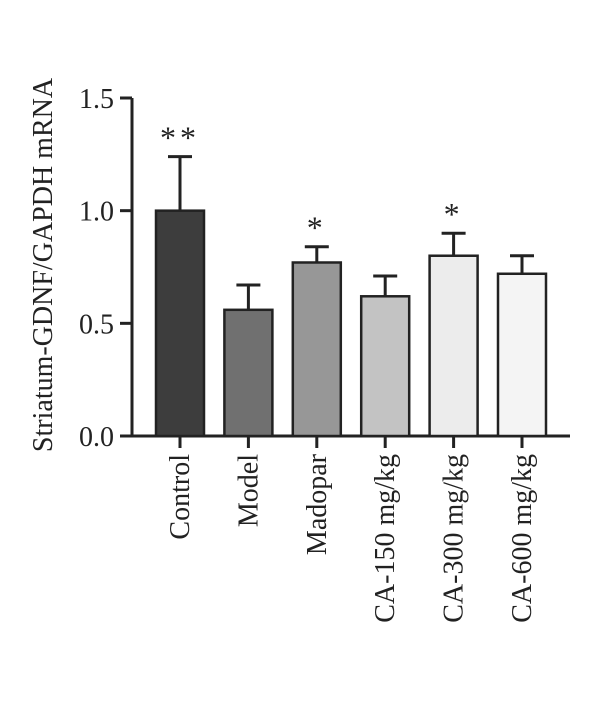 The image size is (600, 701). I want to click on bar-control, so click(180, 323).